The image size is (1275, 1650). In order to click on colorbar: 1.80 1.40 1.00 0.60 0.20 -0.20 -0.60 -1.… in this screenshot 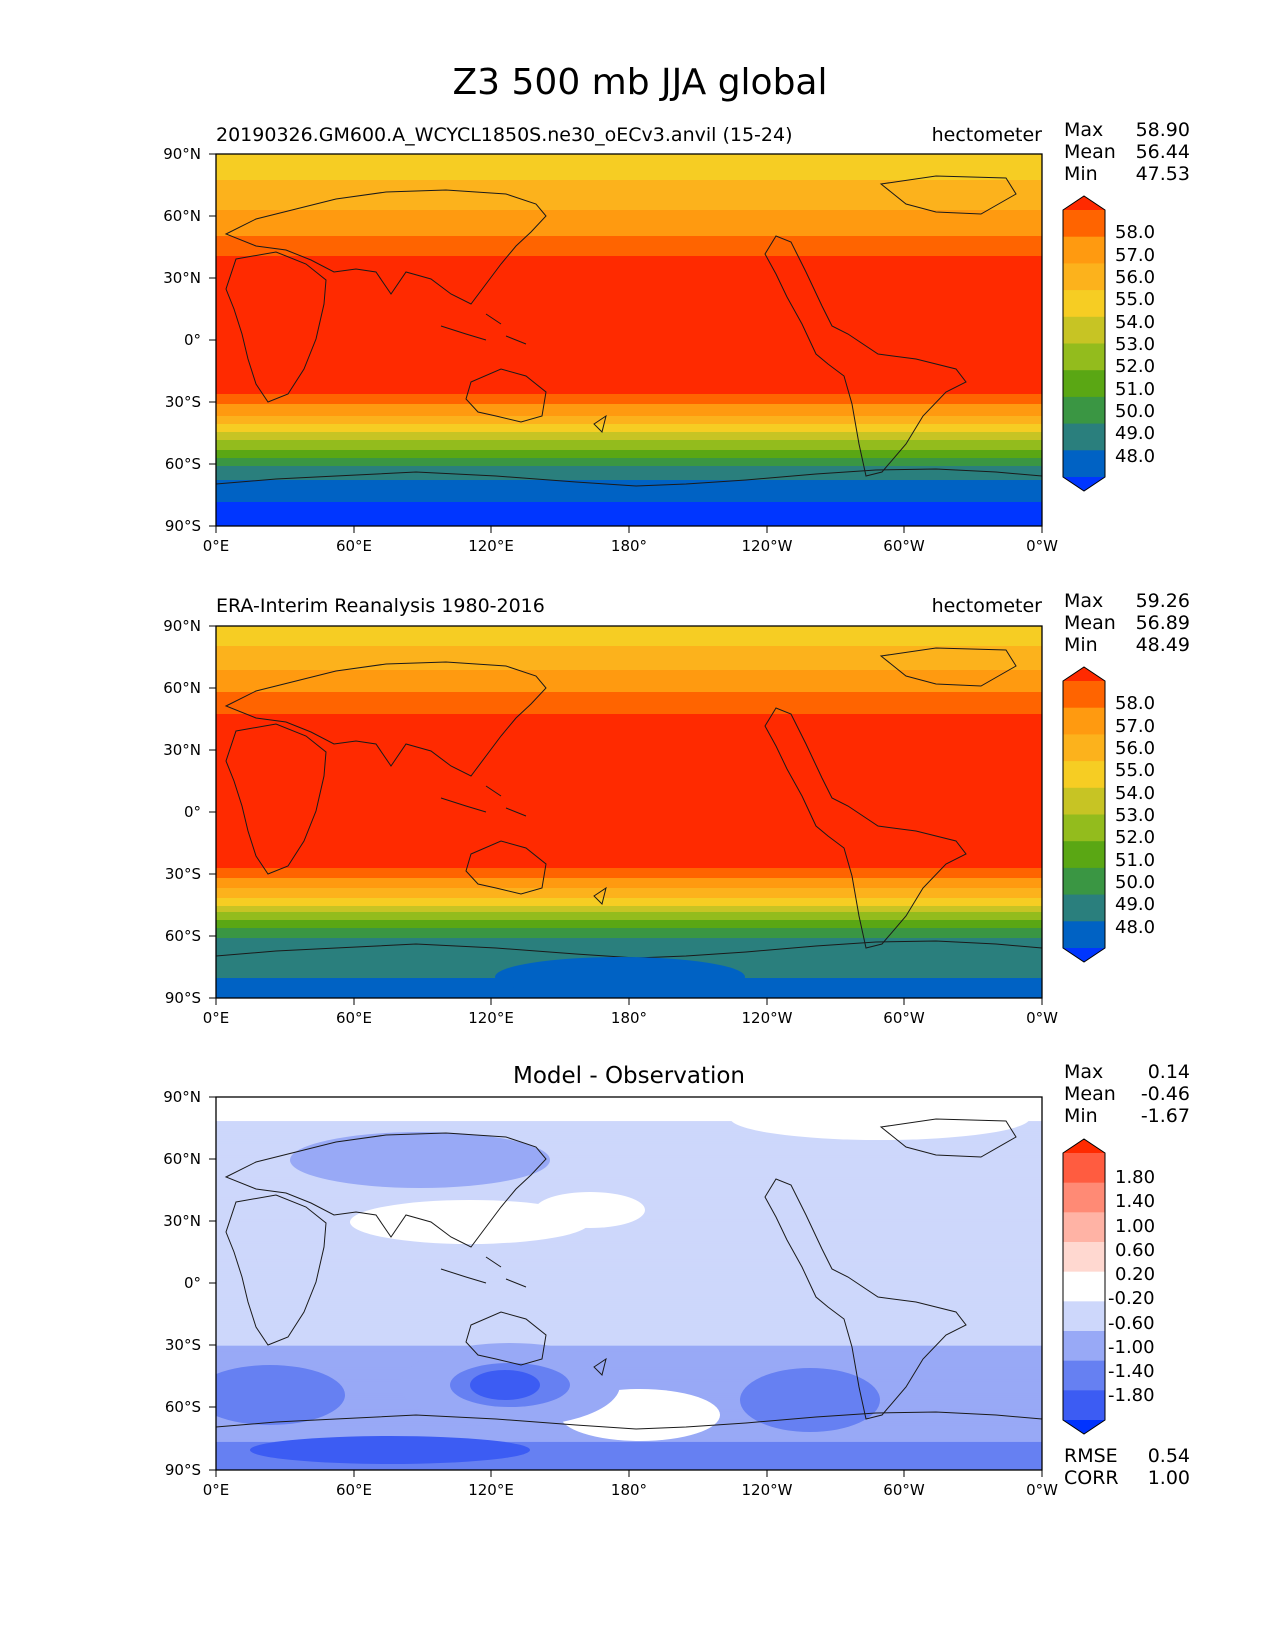, I will do `click(1108, 1286)`.